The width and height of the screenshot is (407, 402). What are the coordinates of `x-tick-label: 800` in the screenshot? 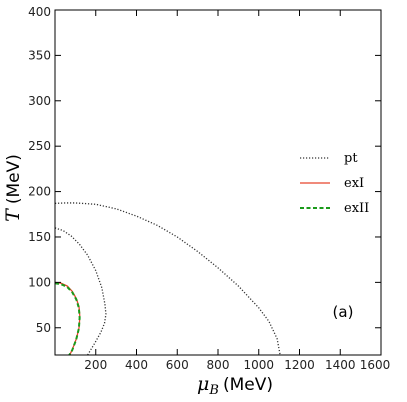 It's located at (218, 365).